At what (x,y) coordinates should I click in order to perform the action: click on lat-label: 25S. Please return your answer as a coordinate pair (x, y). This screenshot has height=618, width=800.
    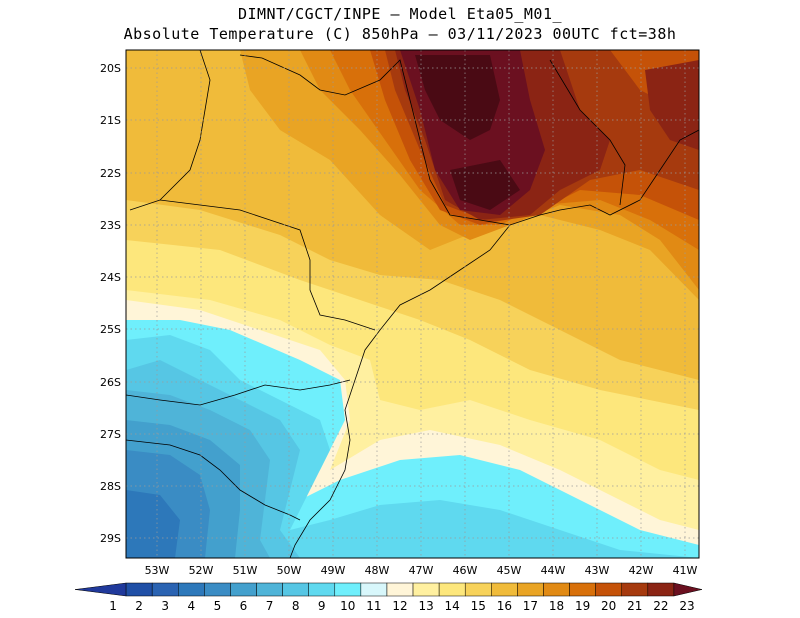
    Looking at the image, I should click on (110, 329).